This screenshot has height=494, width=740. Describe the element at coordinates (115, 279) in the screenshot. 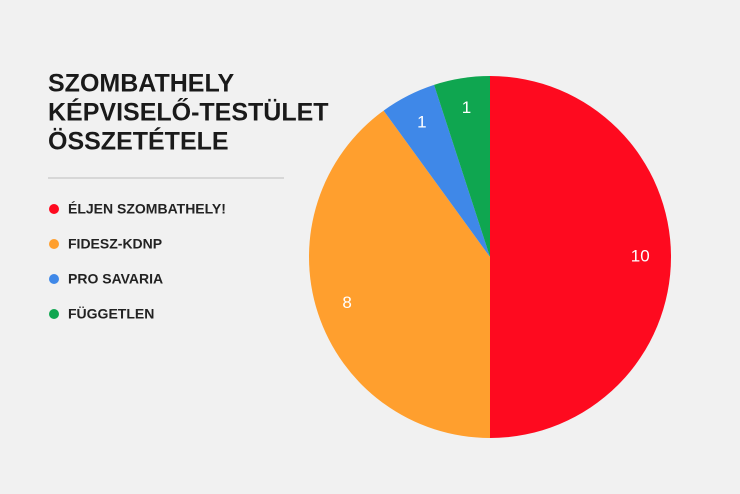

I see `legend-label: PRO SAVARIA` at that location.